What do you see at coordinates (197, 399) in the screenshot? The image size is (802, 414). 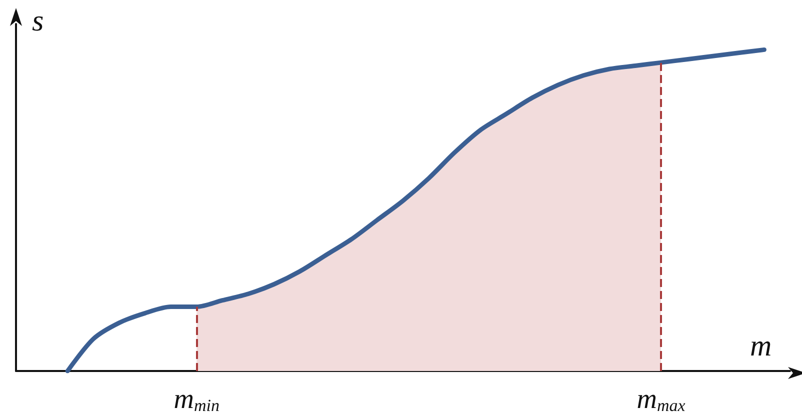 I see `x-tick-label: mmin` at bounding box center [197, 399].